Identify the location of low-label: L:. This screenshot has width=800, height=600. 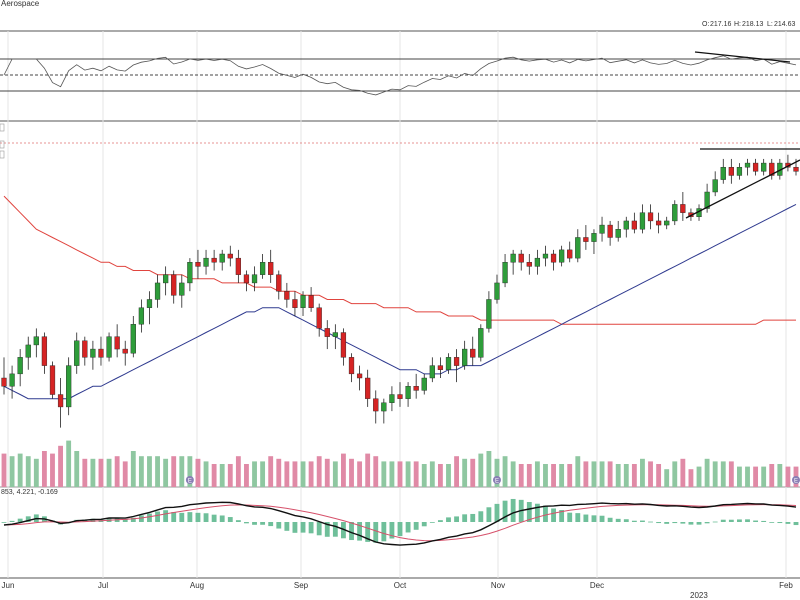
(770, 24).